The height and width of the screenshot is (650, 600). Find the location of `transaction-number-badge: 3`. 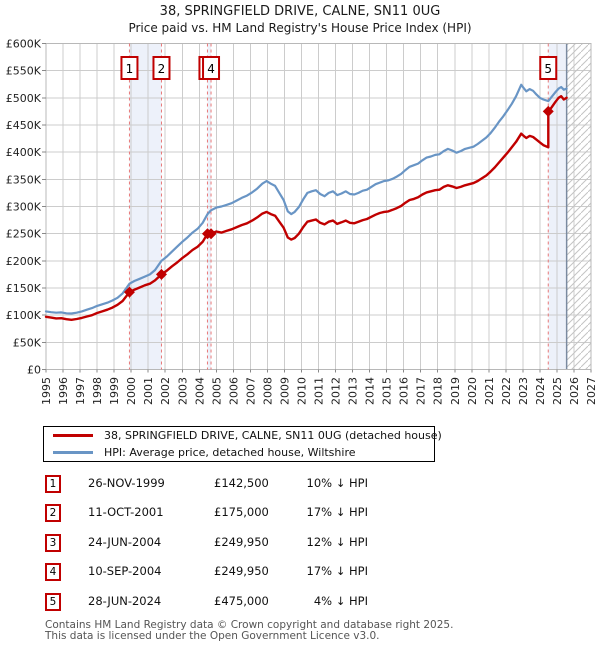

transaction-number-badge: 3 is located at coordinates (53, 543).